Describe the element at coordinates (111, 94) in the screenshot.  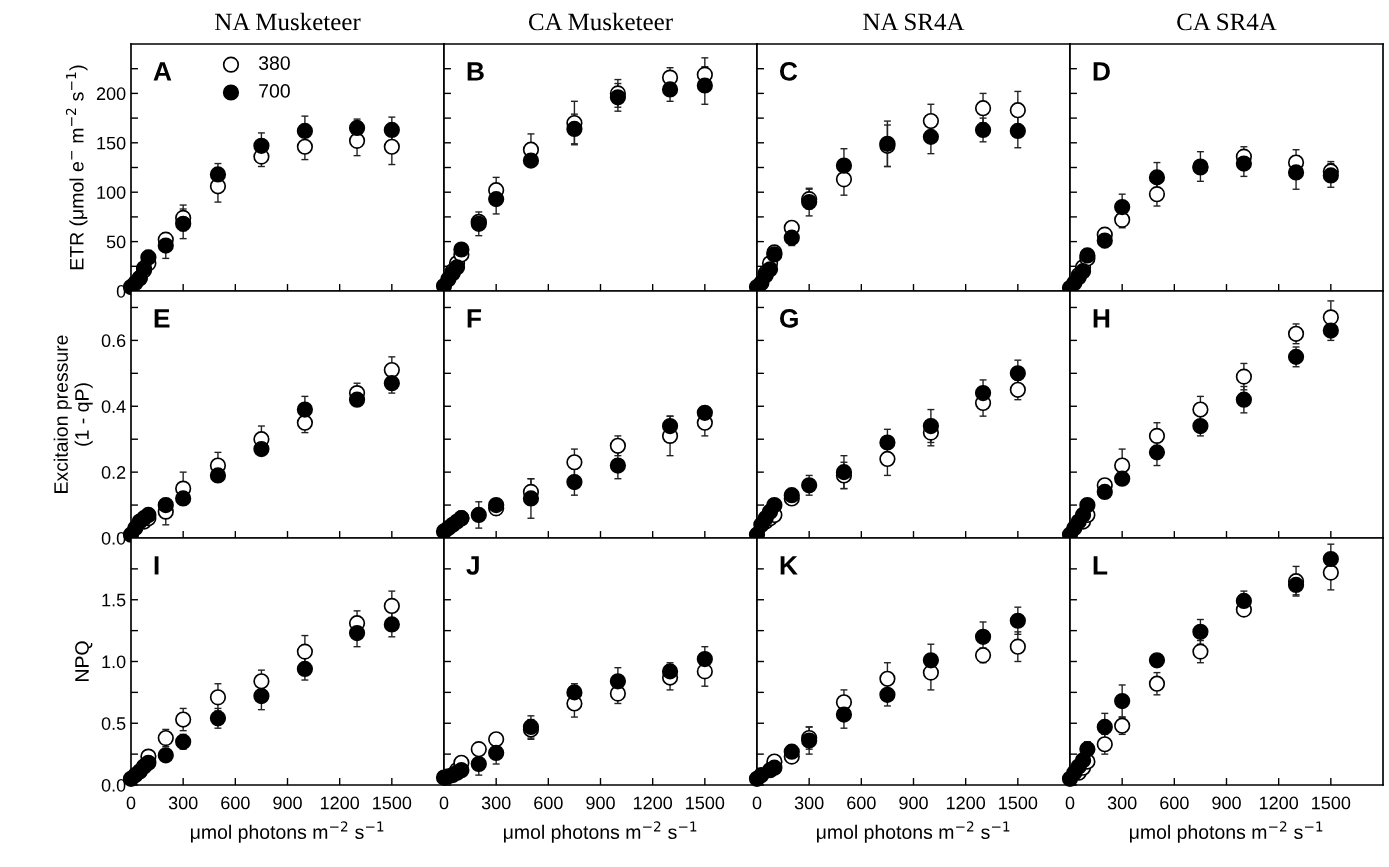
I see `y-tick-label: 200` at that location.